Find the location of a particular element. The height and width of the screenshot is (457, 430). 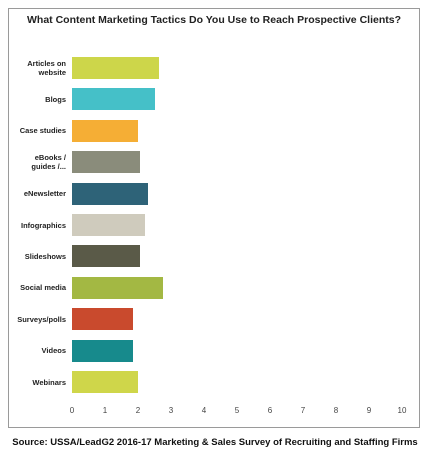

y-tick-label: Slideshows is located at coordinates (45, 256).